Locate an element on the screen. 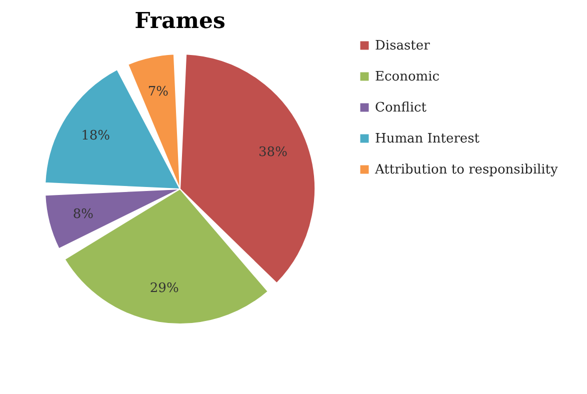 This screenshot has width=587, height=394. legend-label: Economic is located at coordinates (407, 77).